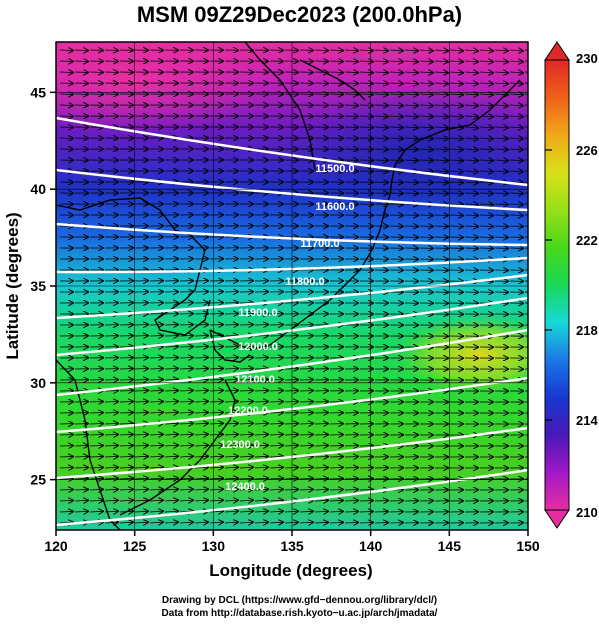  I want to click on contour-label: 11700.0, so click(319, 244).